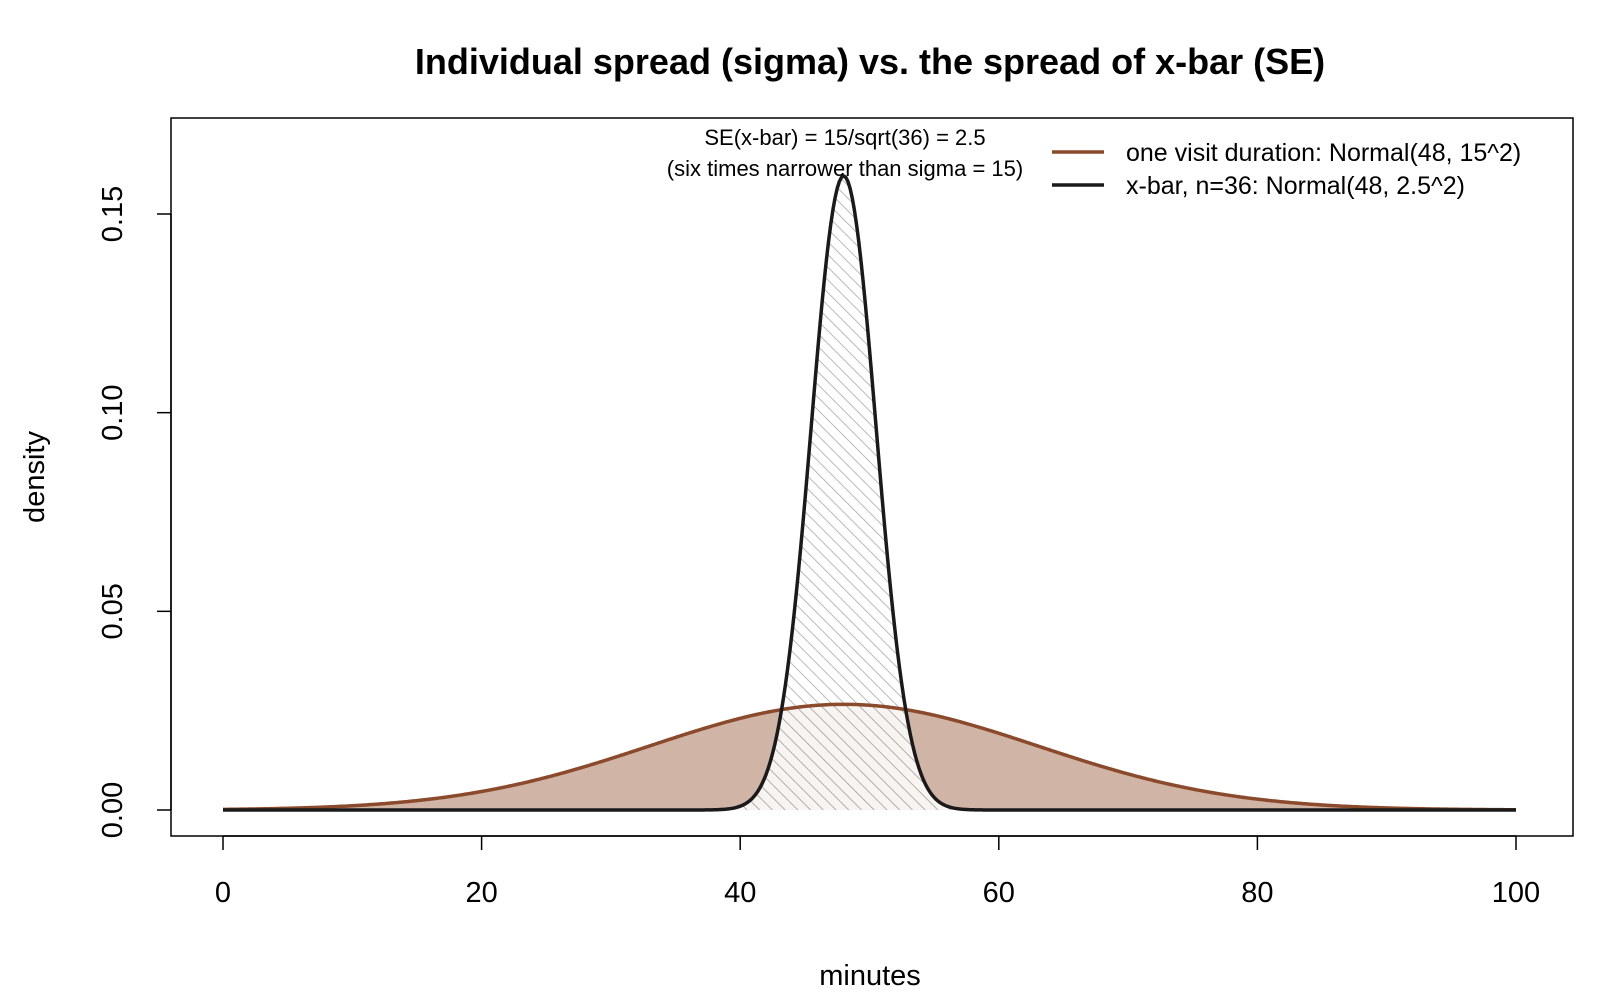 This screenshot has width=1600, height=1000. What do you see at coordinates (113, 611) in the screenshot?
I see `y-tick-label-1: 0.05` at bounding box center [113, 611].